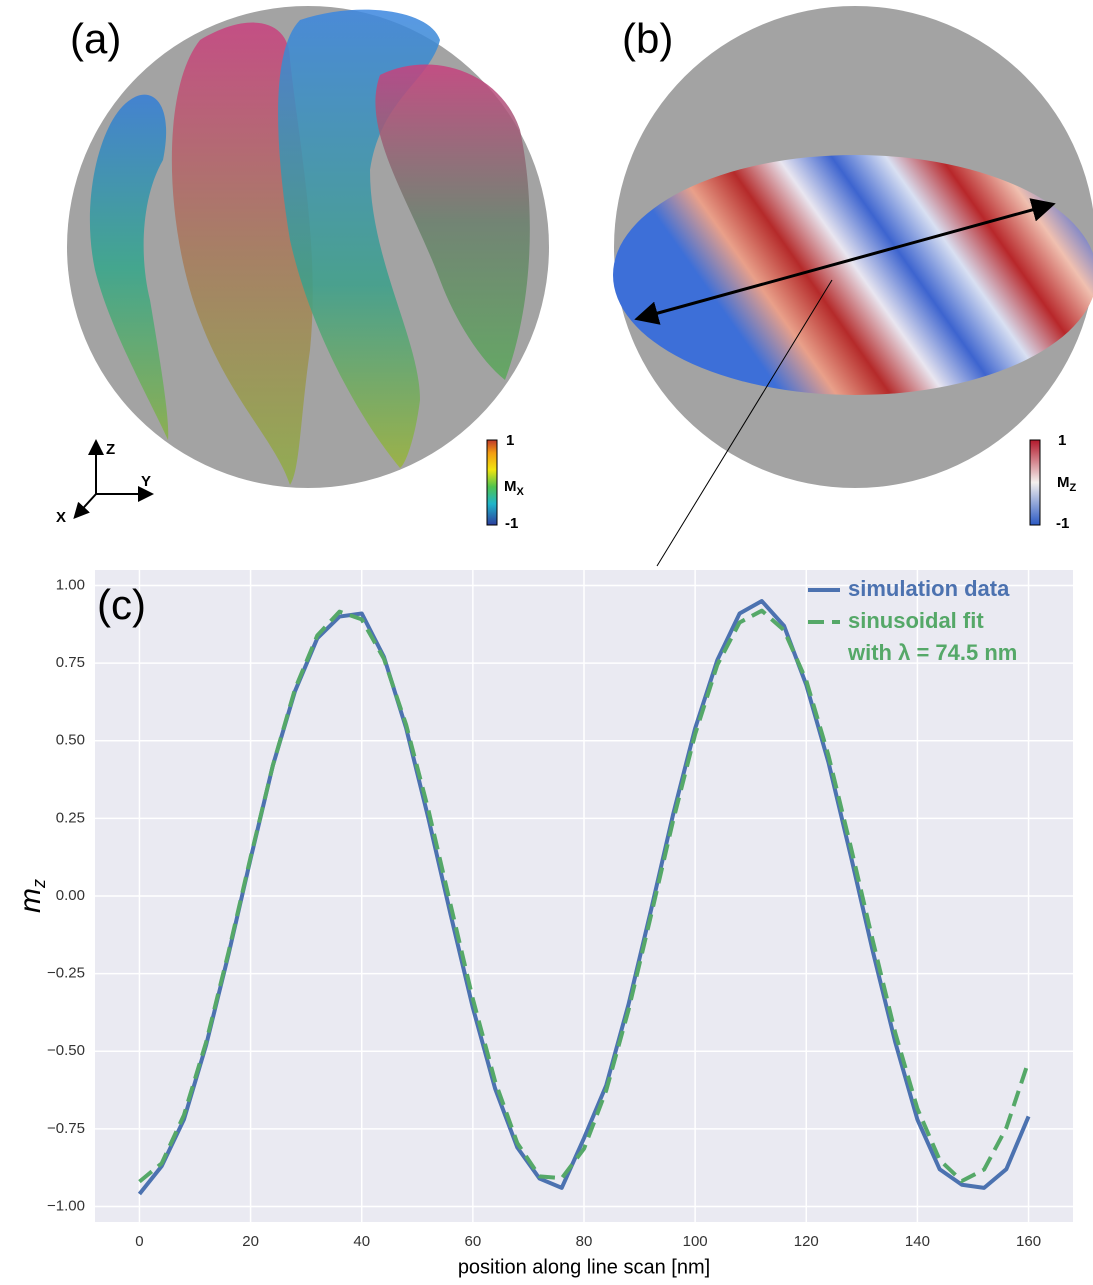  I want to click on magnetization-slice, so click(853, 275).